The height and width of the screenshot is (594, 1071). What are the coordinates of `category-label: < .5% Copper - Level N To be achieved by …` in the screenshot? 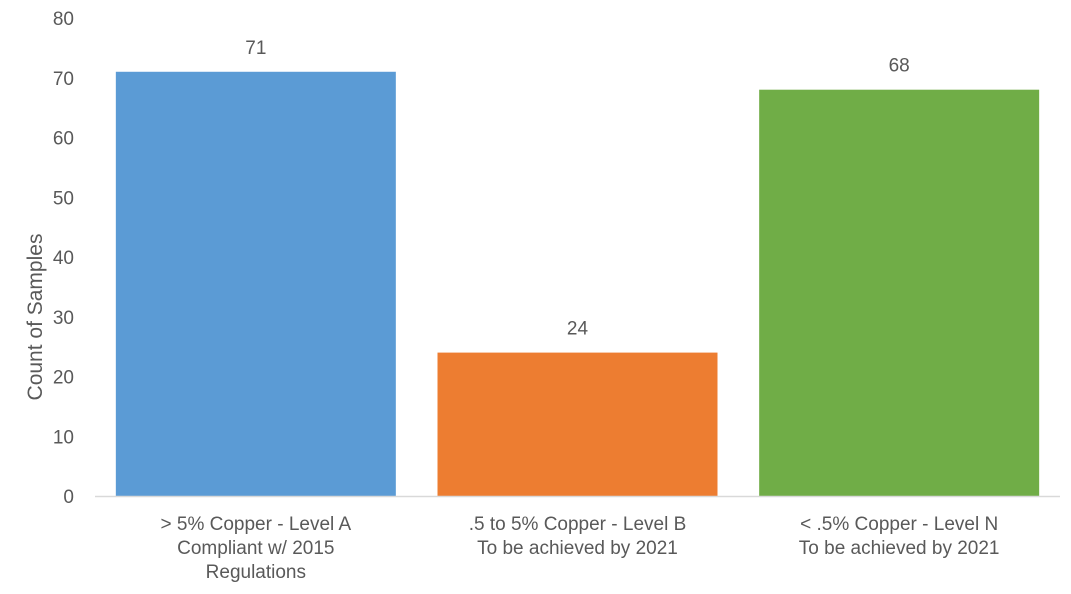 It's located at (899, 536).